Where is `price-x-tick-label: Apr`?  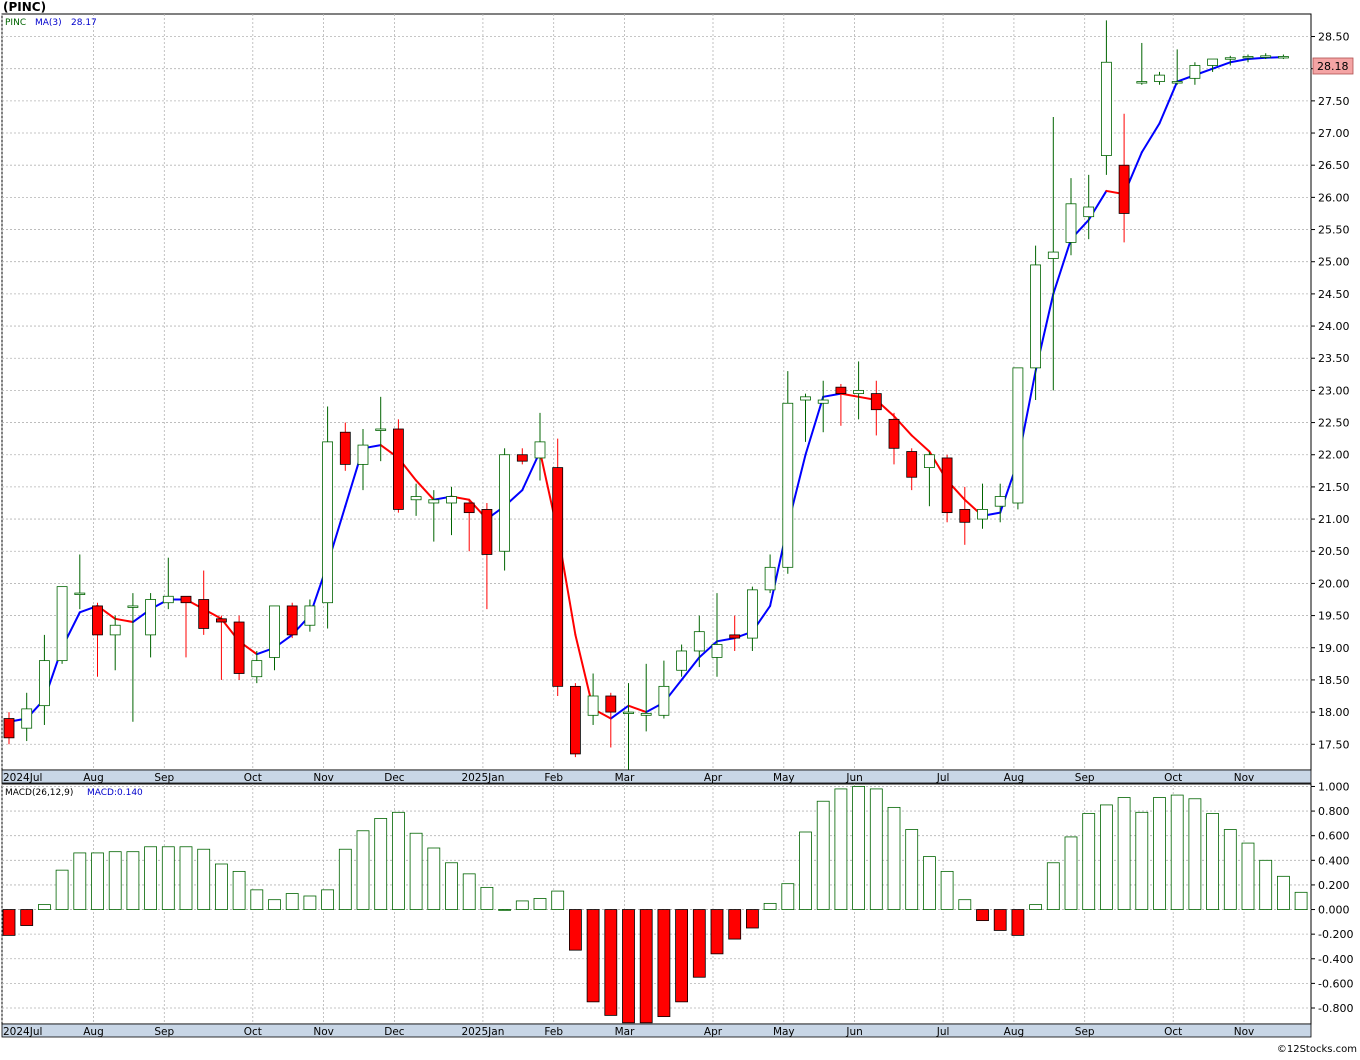 price-x-tick-label: Apr is located at coordinates (713, 778).